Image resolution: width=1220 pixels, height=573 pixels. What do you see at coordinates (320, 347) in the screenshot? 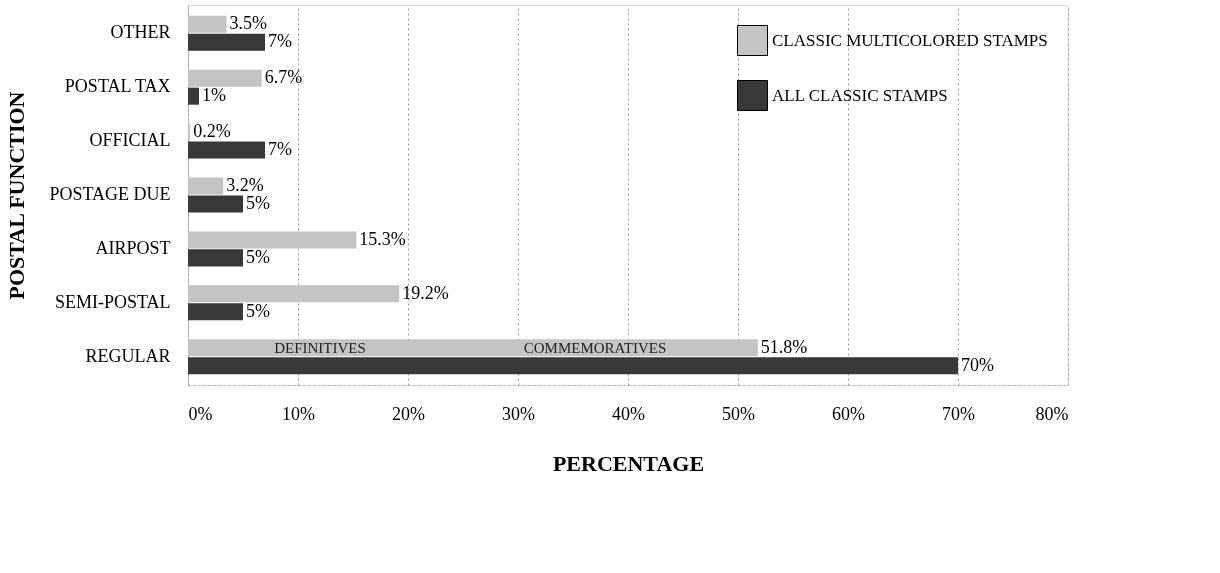
I see `annotation: DEFINITIVES` at bounding box center [320, 347].